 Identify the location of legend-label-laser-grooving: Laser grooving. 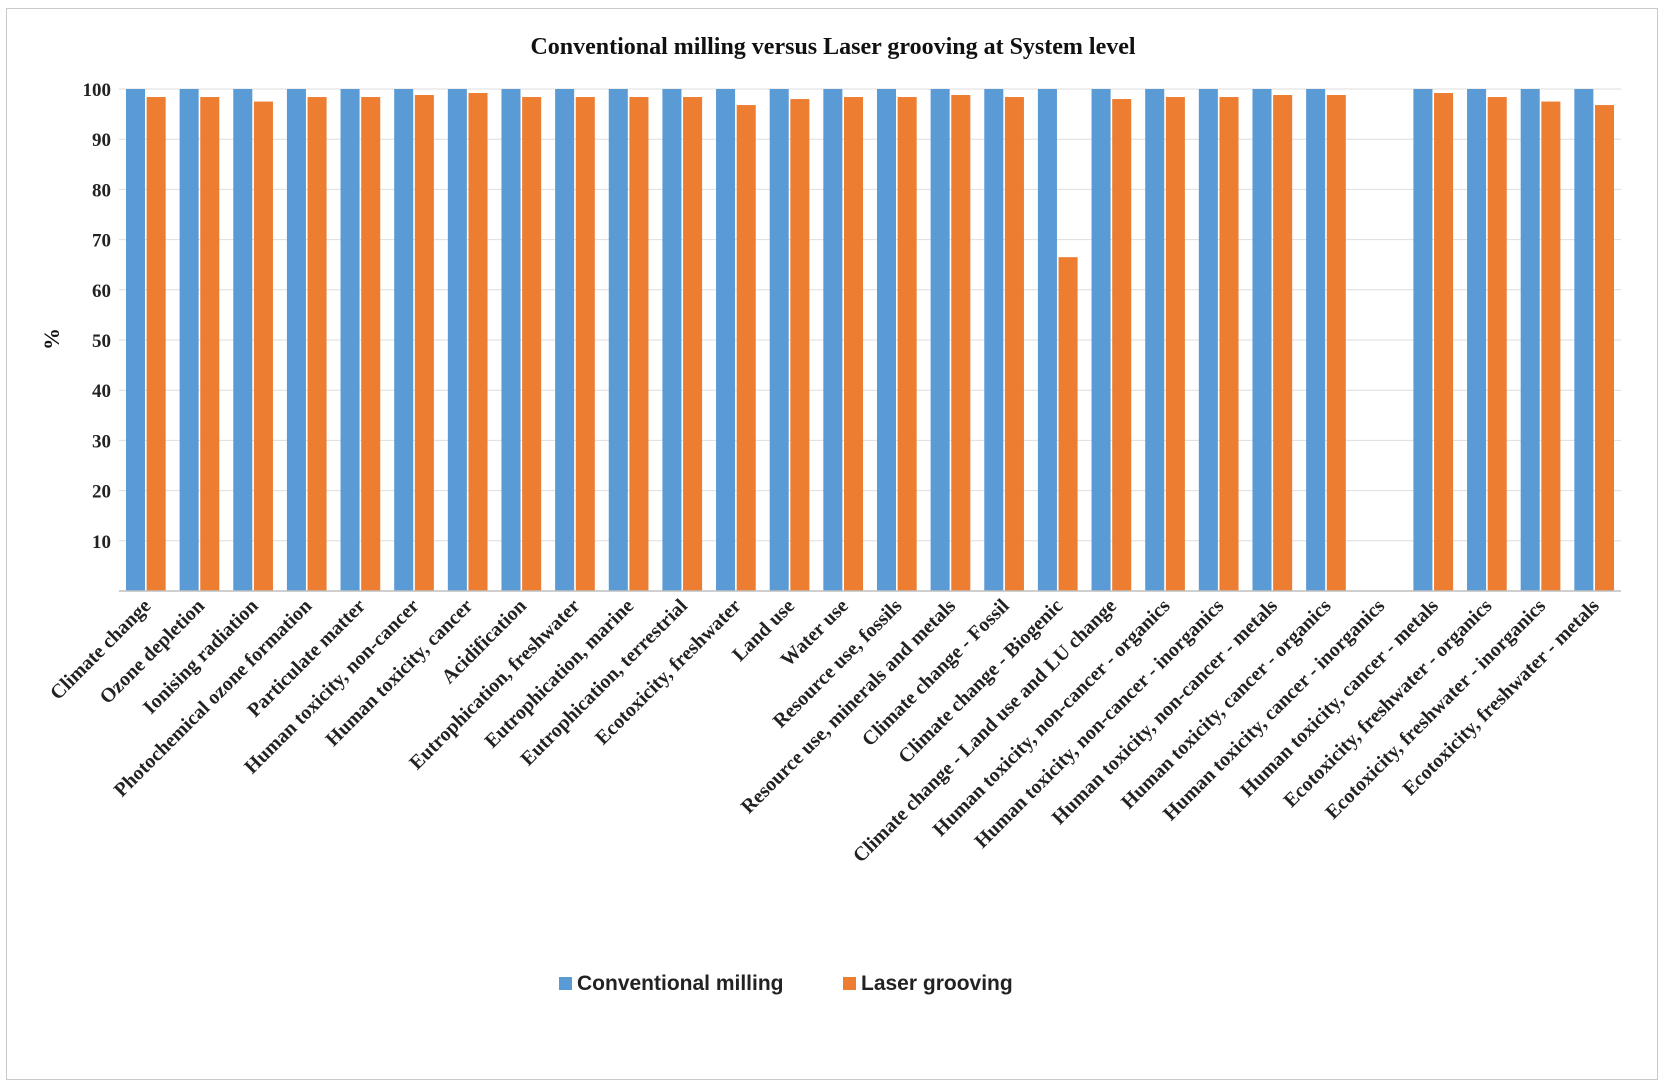
(937, 983).